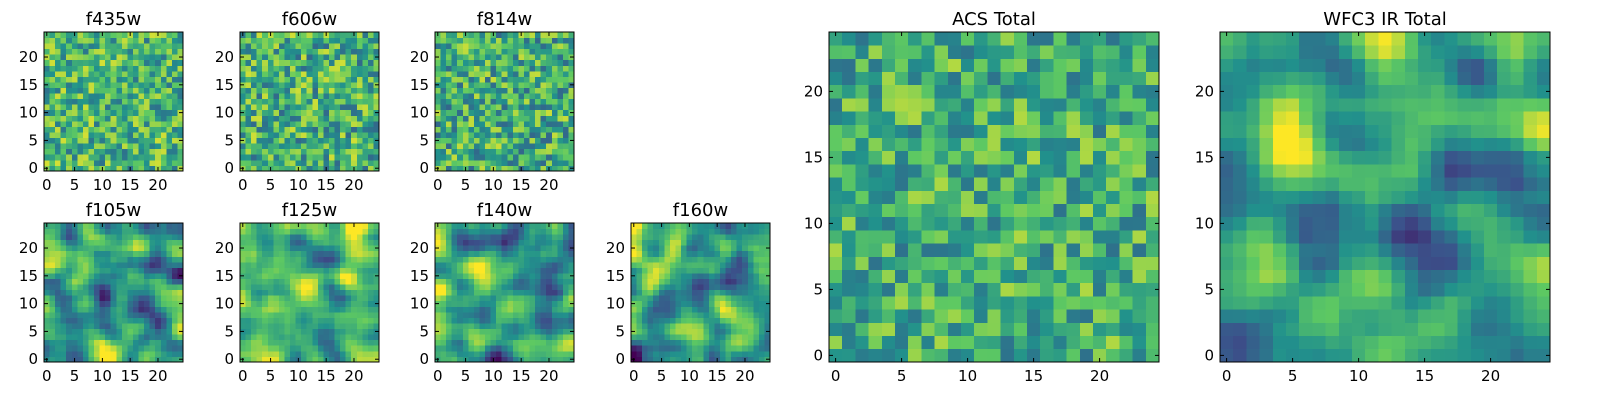 The width and height of the screenshot is (1600, 400). What do you see at coordinates (466, 185) in the screenshot?
I see `x-tick-label: 5` at bounding box center [466, 185].